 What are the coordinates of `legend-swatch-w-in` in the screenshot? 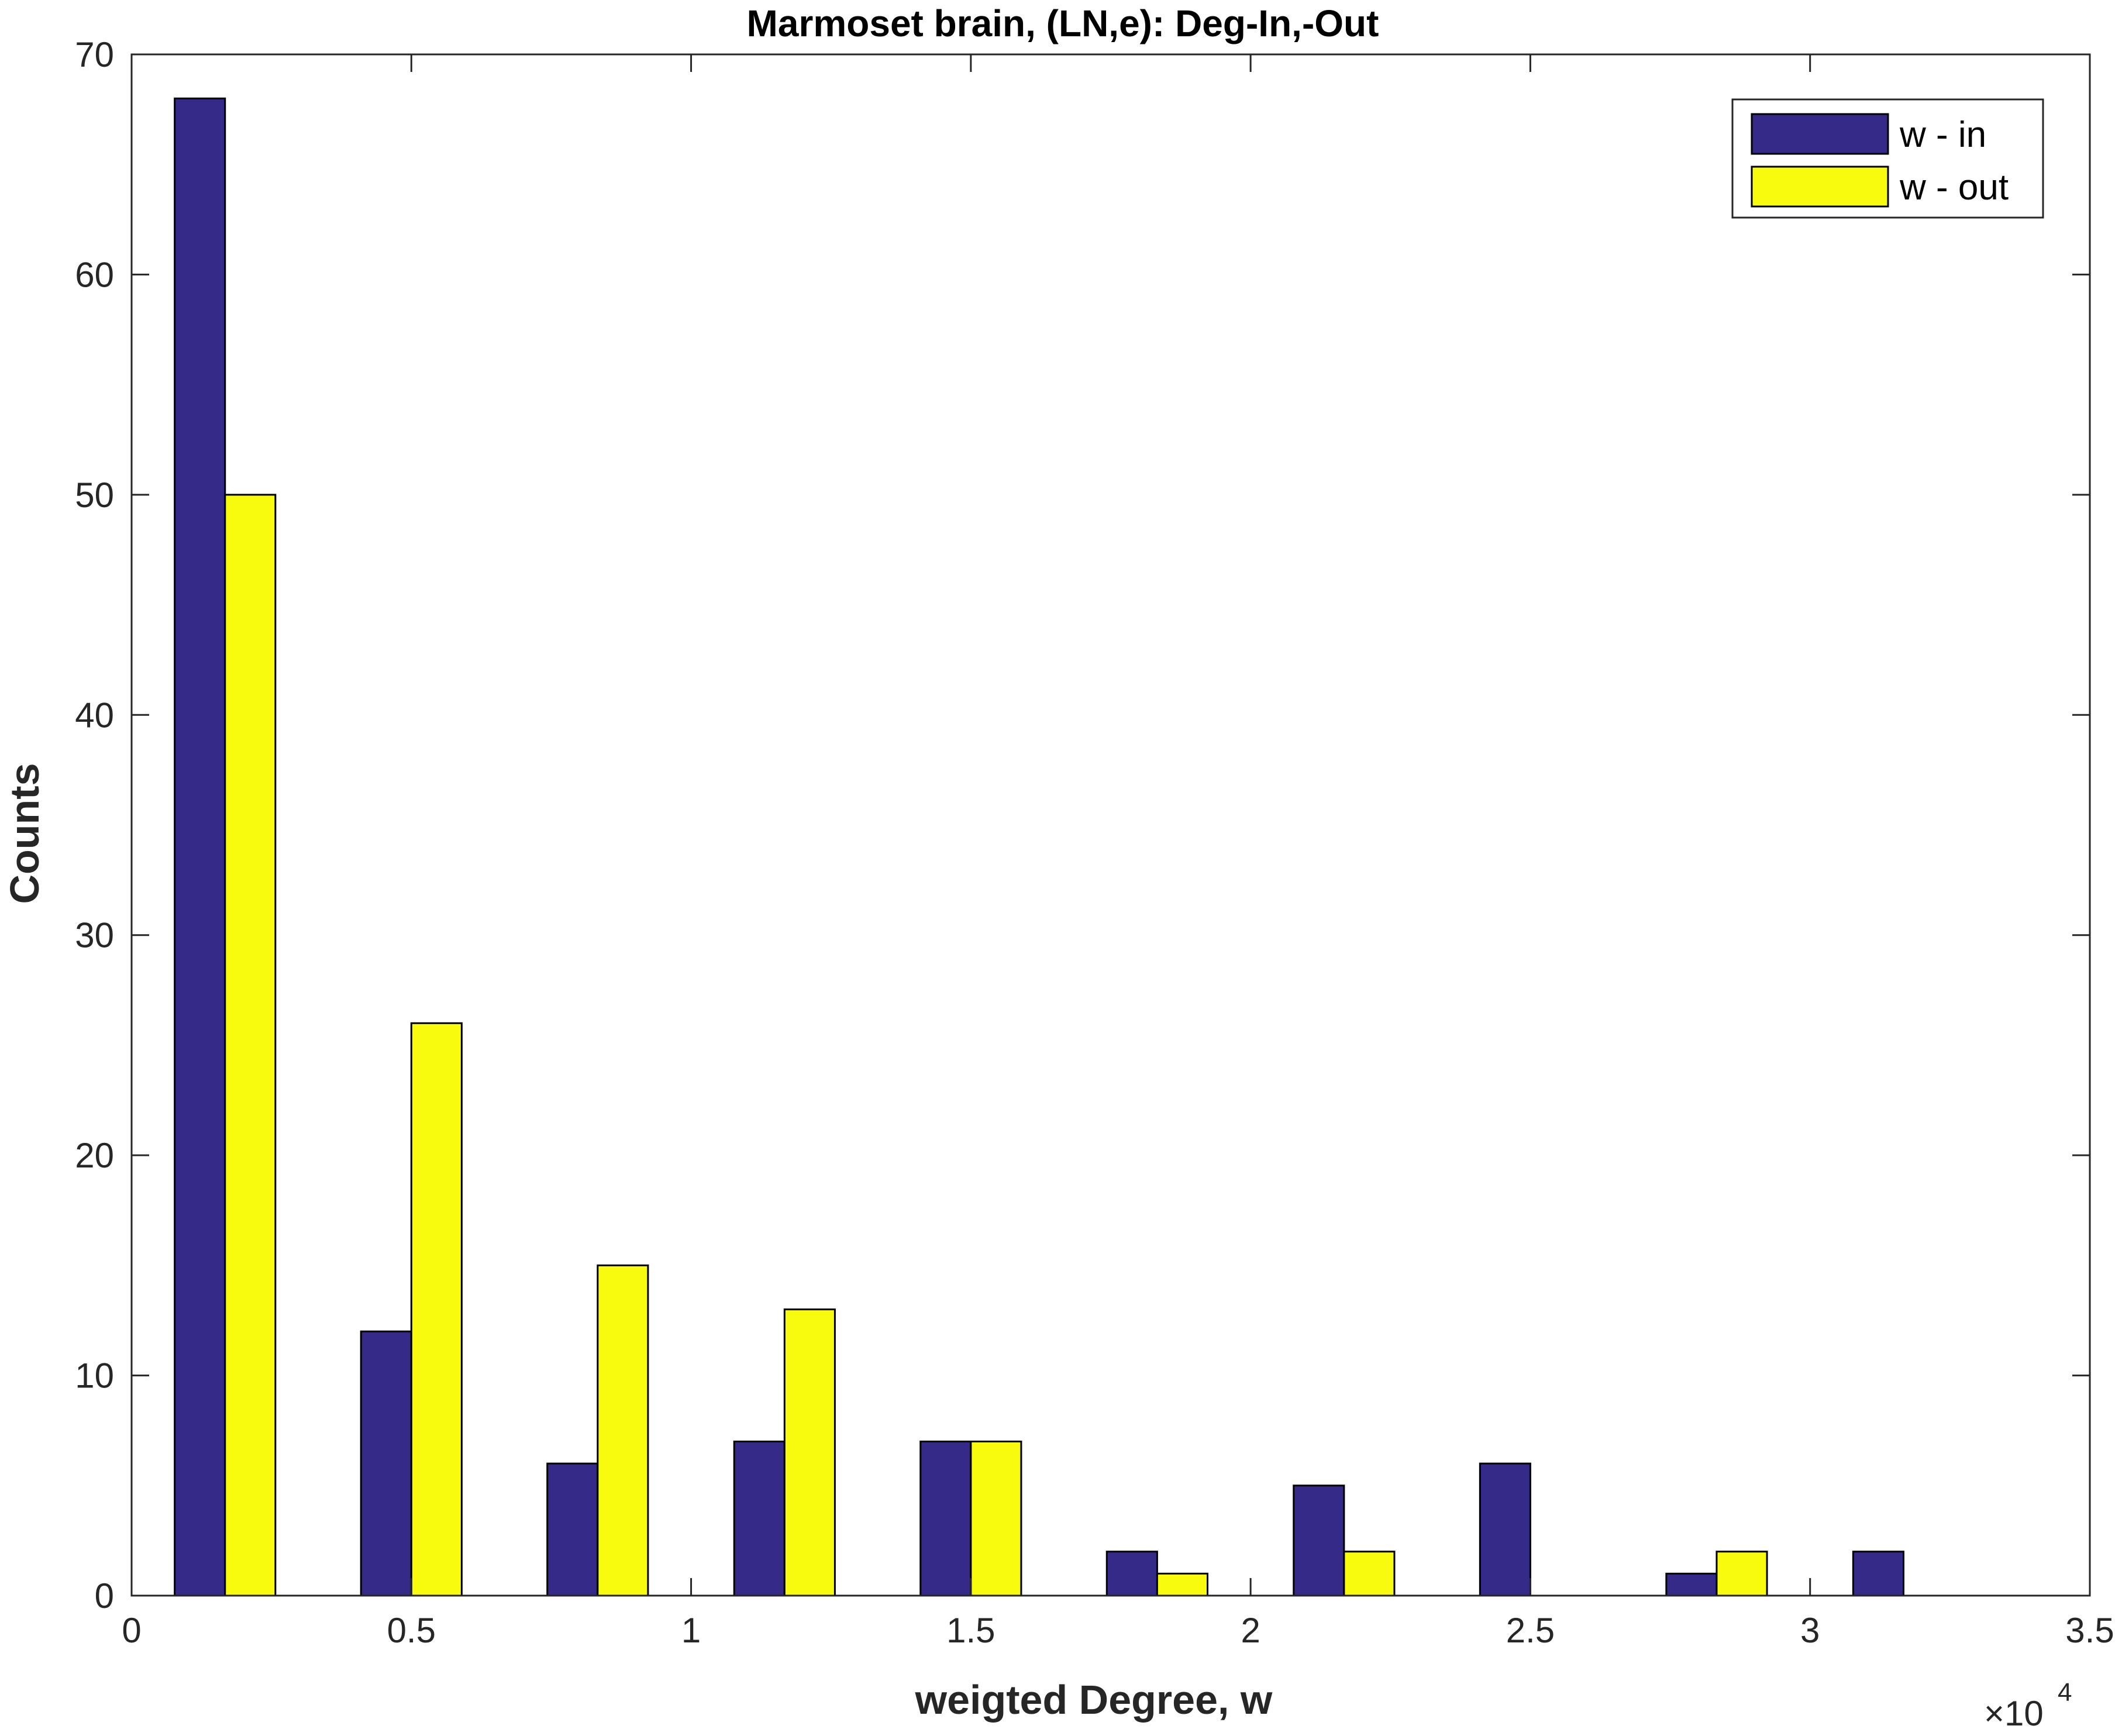 It's located at (1820, 134).